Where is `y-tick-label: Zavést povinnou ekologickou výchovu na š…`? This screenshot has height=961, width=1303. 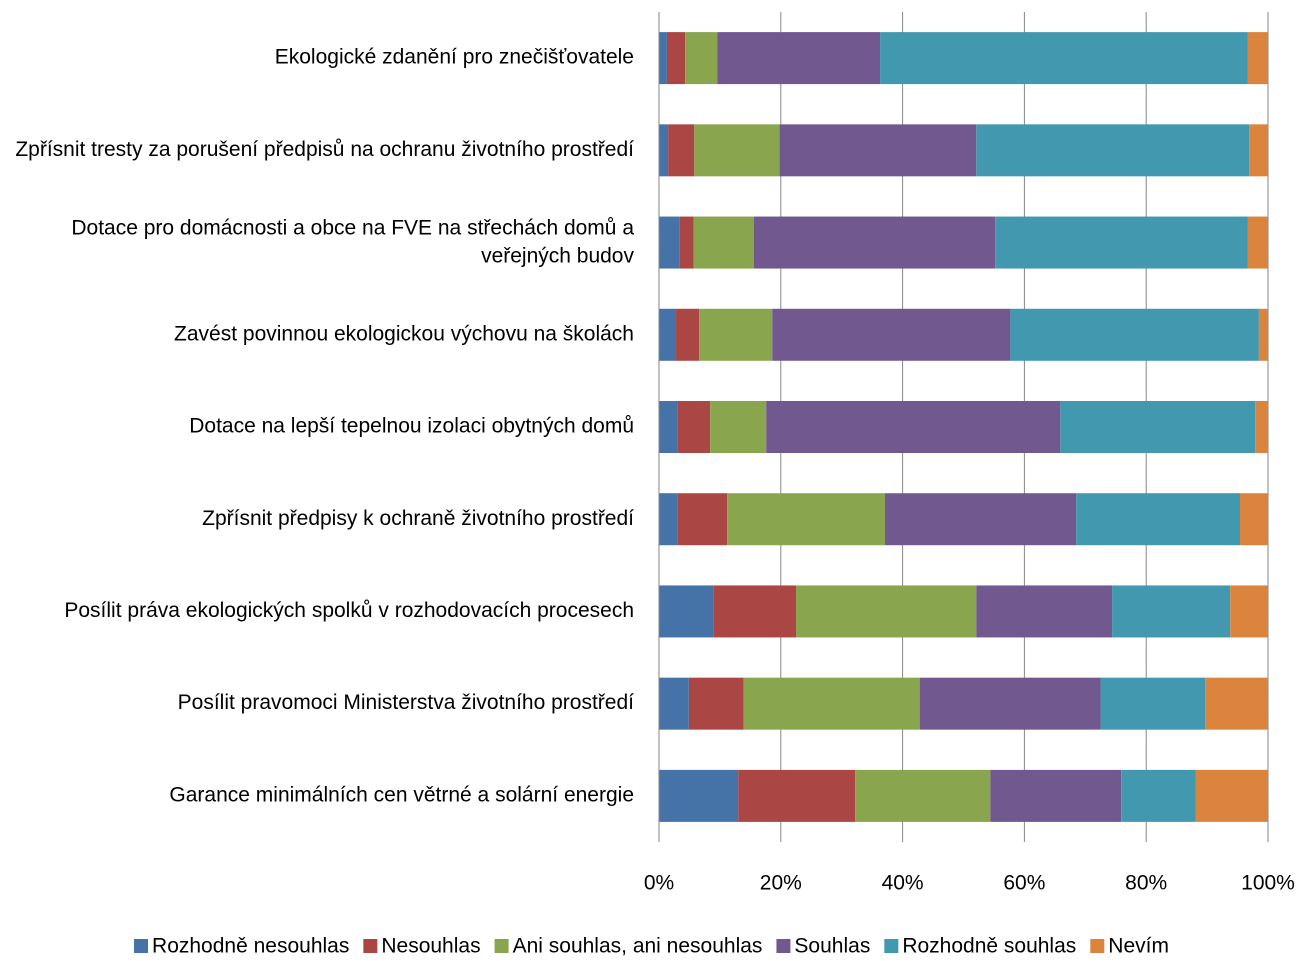 y-tick-label: Zavést povinnou ekologickou výchovu na š… is located at coordinates (404, 333).